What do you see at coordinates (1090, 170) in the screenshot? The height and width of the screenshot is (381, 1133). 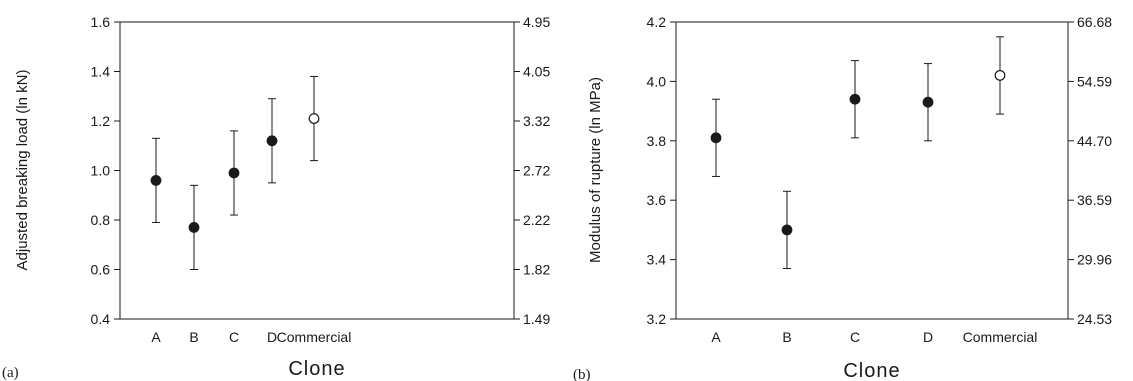 I see `right-y-ticks: 24.53 29.96 36.59 44.70 54.59 66.68` at bounding box center [1090, 170].